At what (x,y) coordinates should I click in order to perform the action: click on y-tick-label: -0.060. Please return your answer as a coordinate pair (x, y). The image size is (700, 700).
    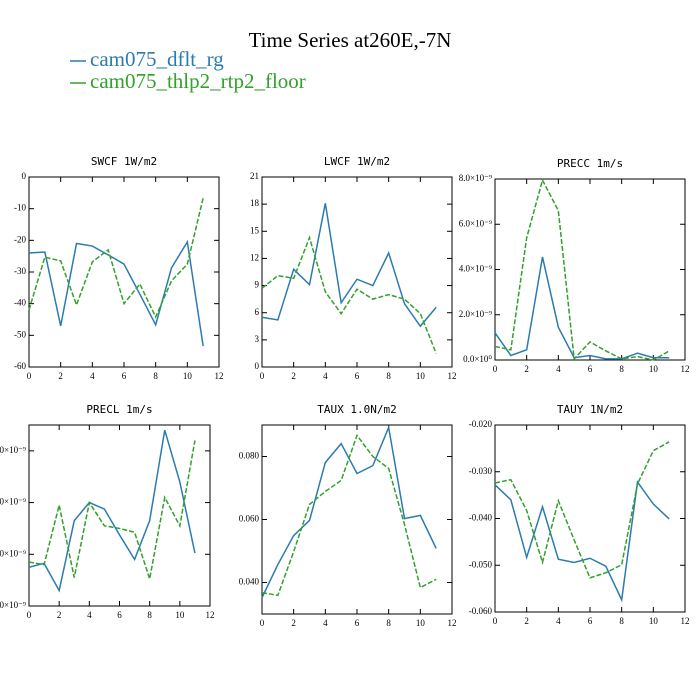
    Looking at the image, I should click on (481, 611).